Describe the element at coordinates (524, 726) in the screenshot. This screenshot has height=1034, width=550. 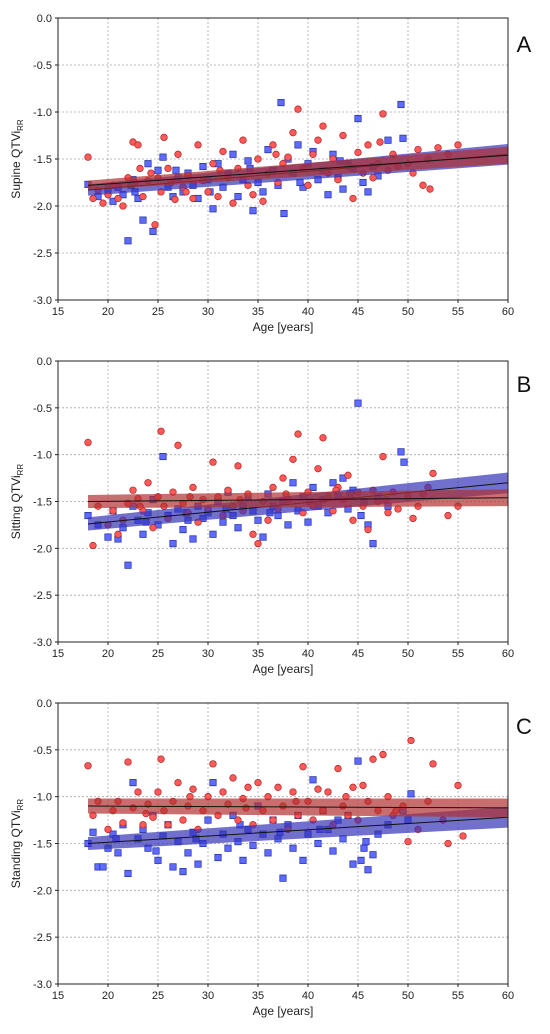
I see `panel-letter: C` at that location.